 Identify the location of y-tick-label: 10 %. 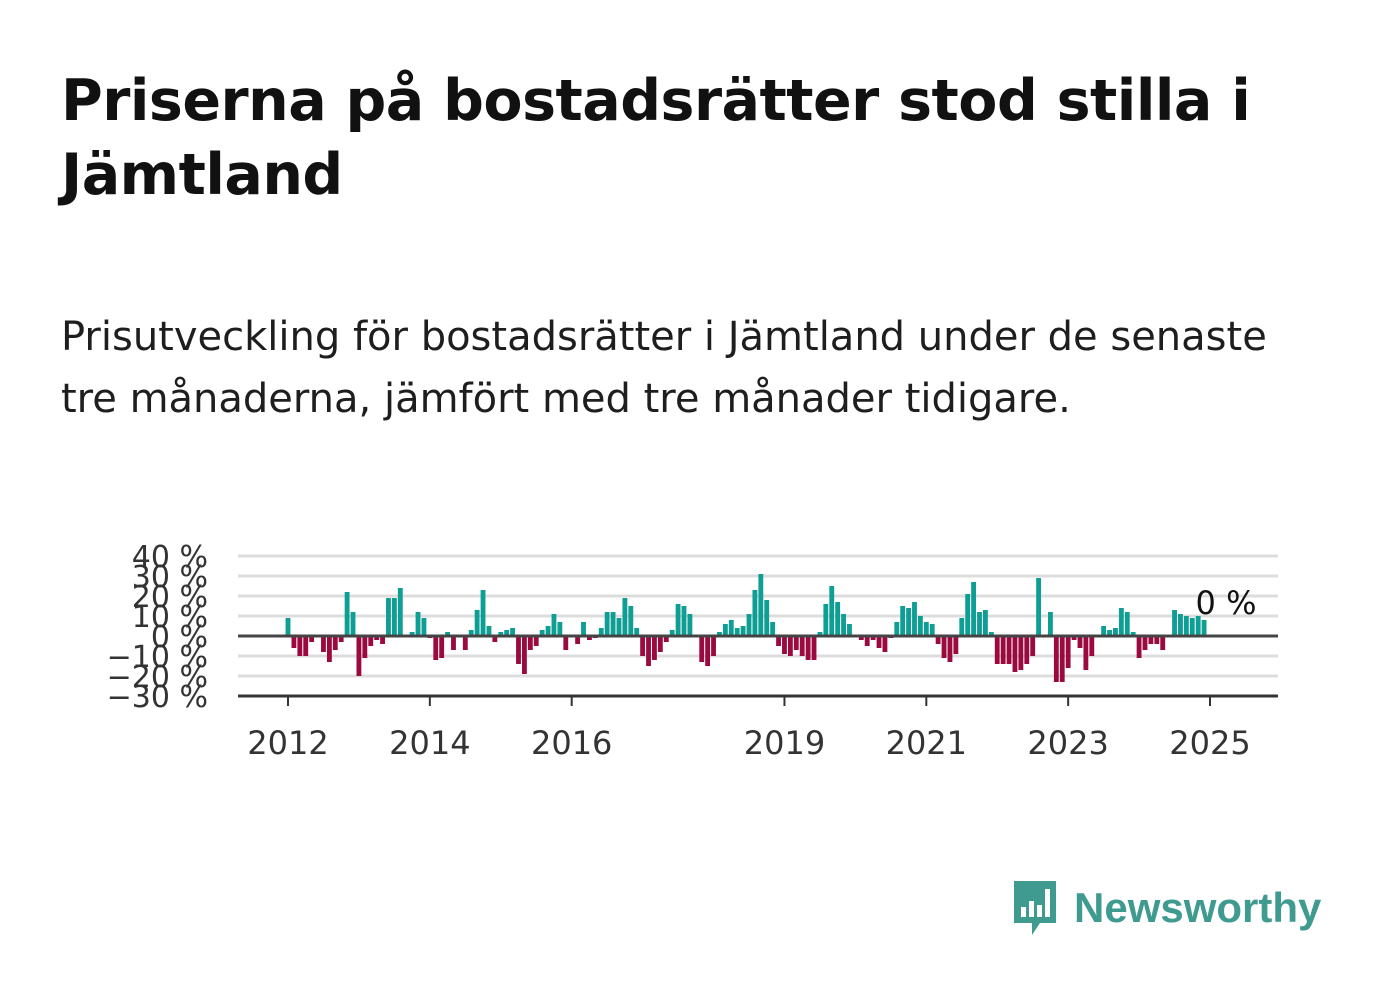
(170, 617).